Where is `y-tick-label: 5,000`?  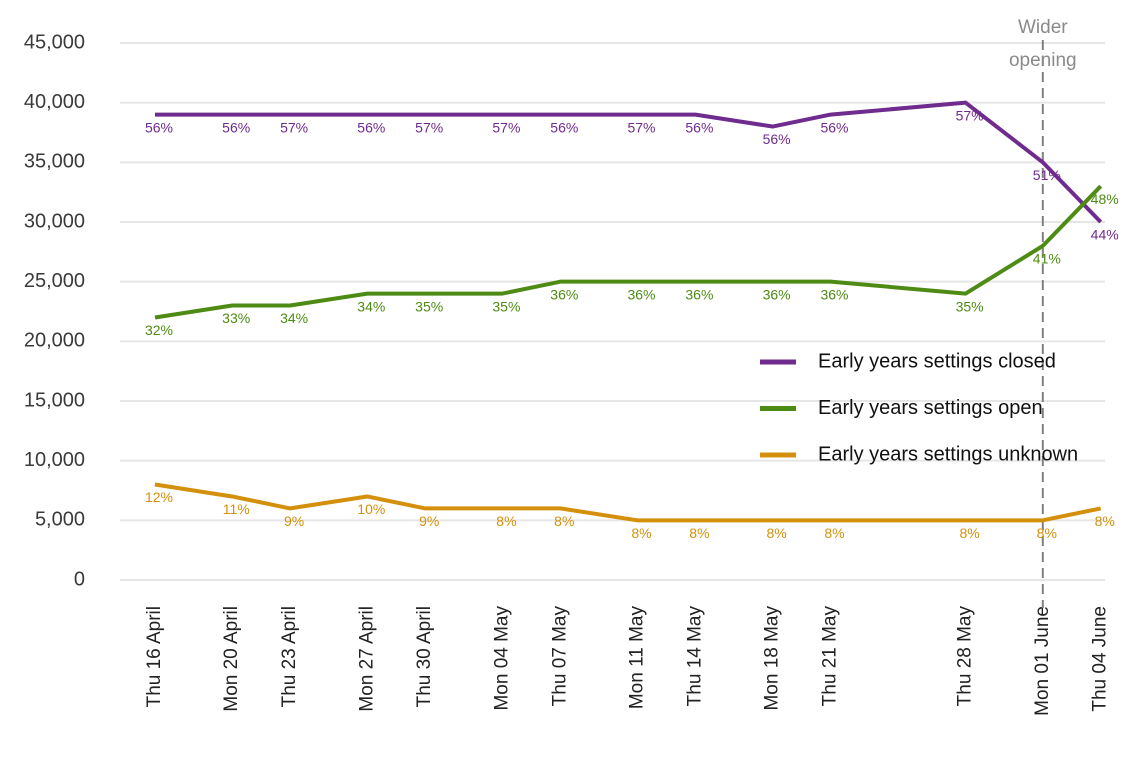
y-tick-label: 5,000 is located at coordinates (60, 520).